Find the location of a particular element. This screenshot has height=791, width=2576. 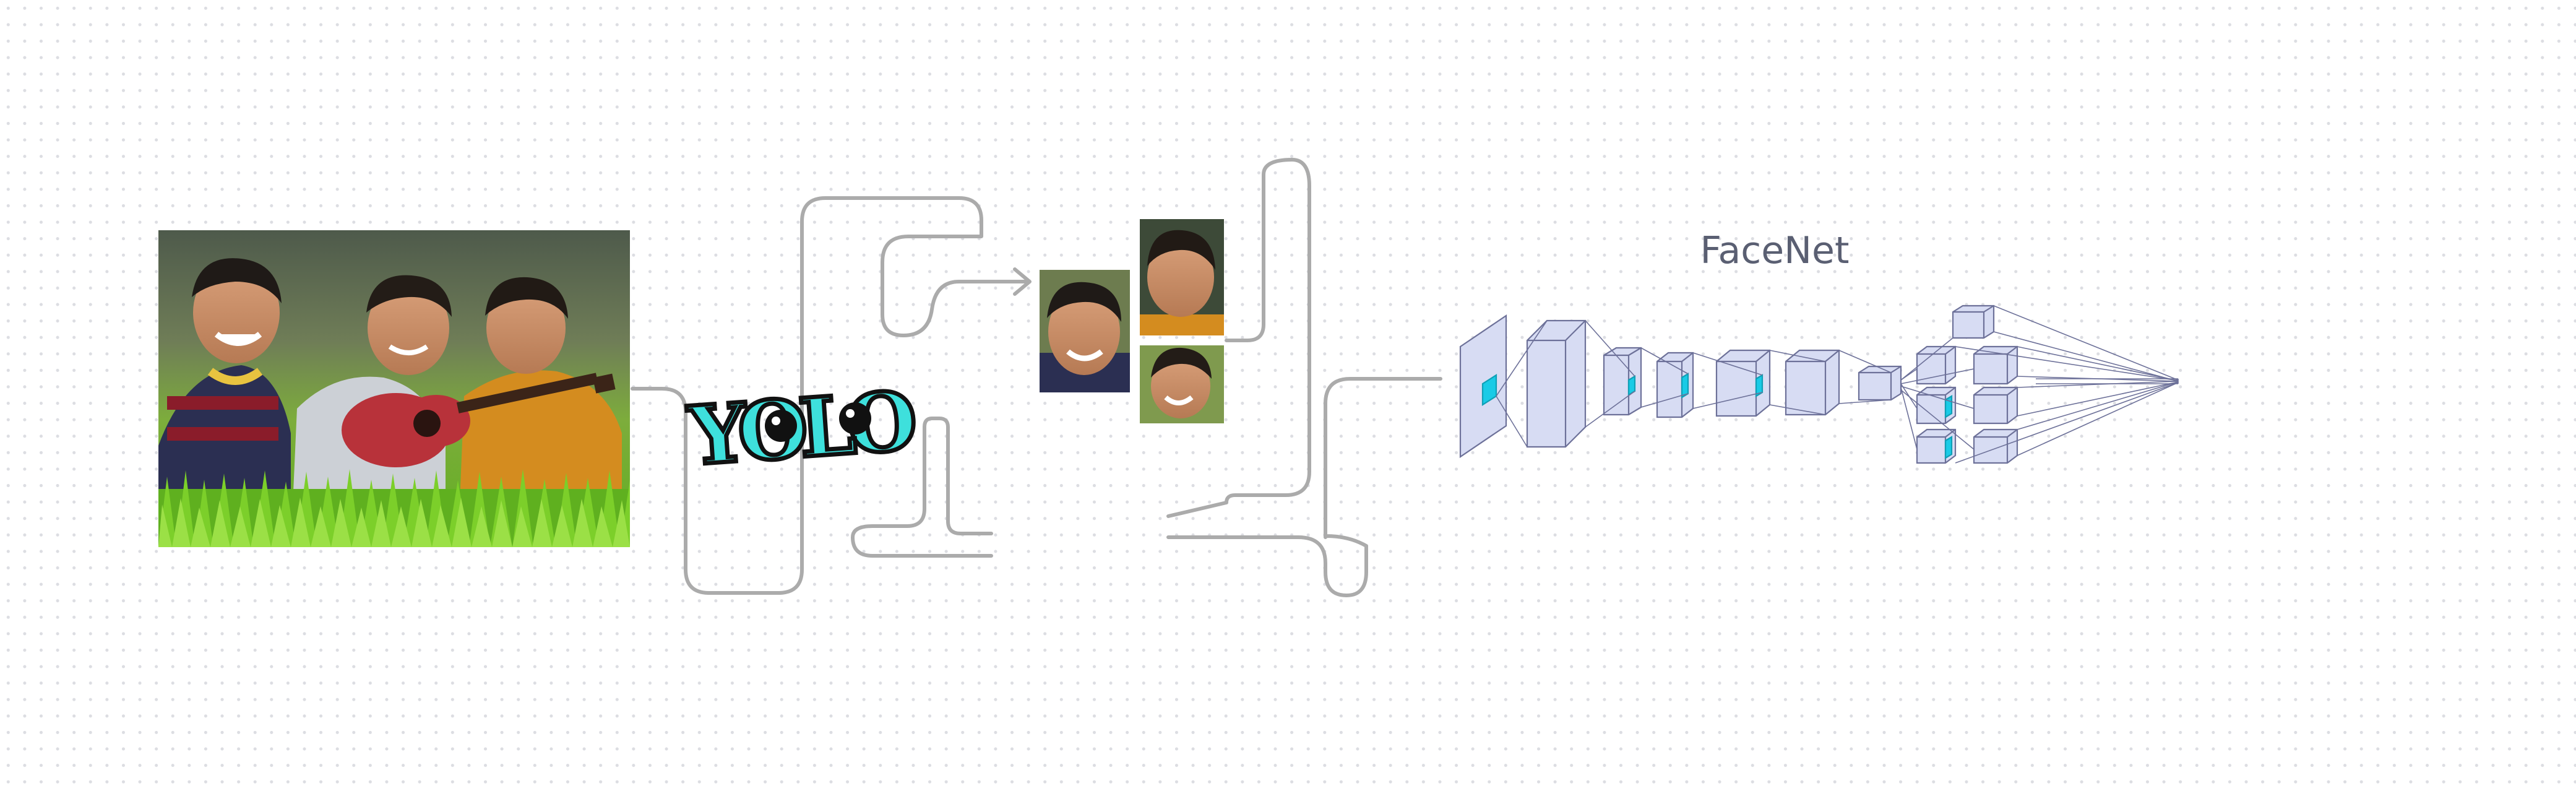

connector-to-facenet is located at coordinates (1304, 487).